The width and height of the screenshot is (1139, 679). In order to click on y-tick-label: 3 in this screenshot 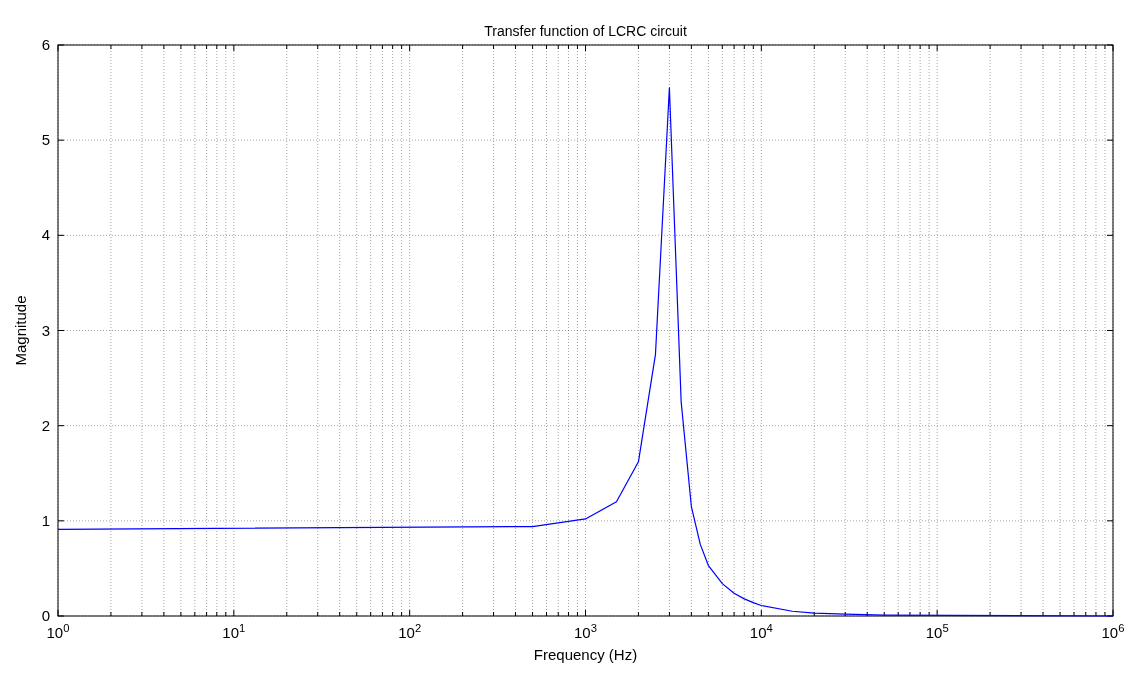, I will do `click(45, 330)`.